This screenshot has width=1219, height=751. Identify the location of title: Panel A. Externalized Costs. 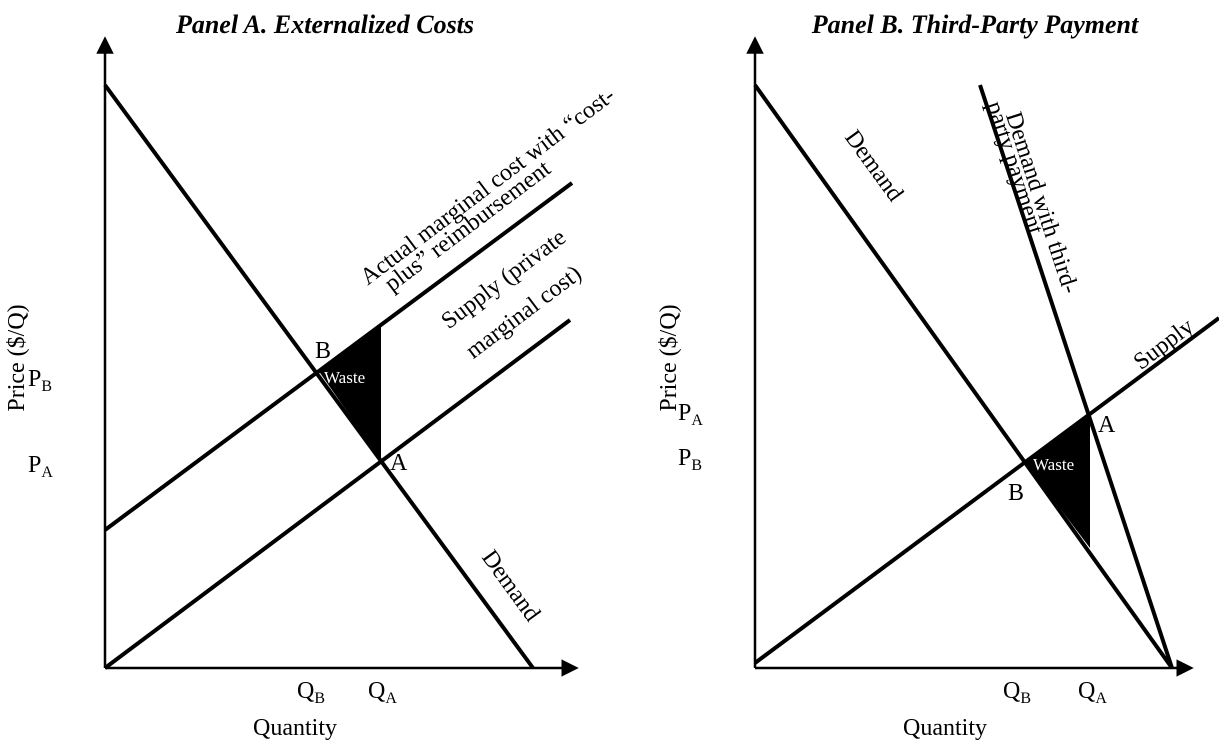
(324, 24).